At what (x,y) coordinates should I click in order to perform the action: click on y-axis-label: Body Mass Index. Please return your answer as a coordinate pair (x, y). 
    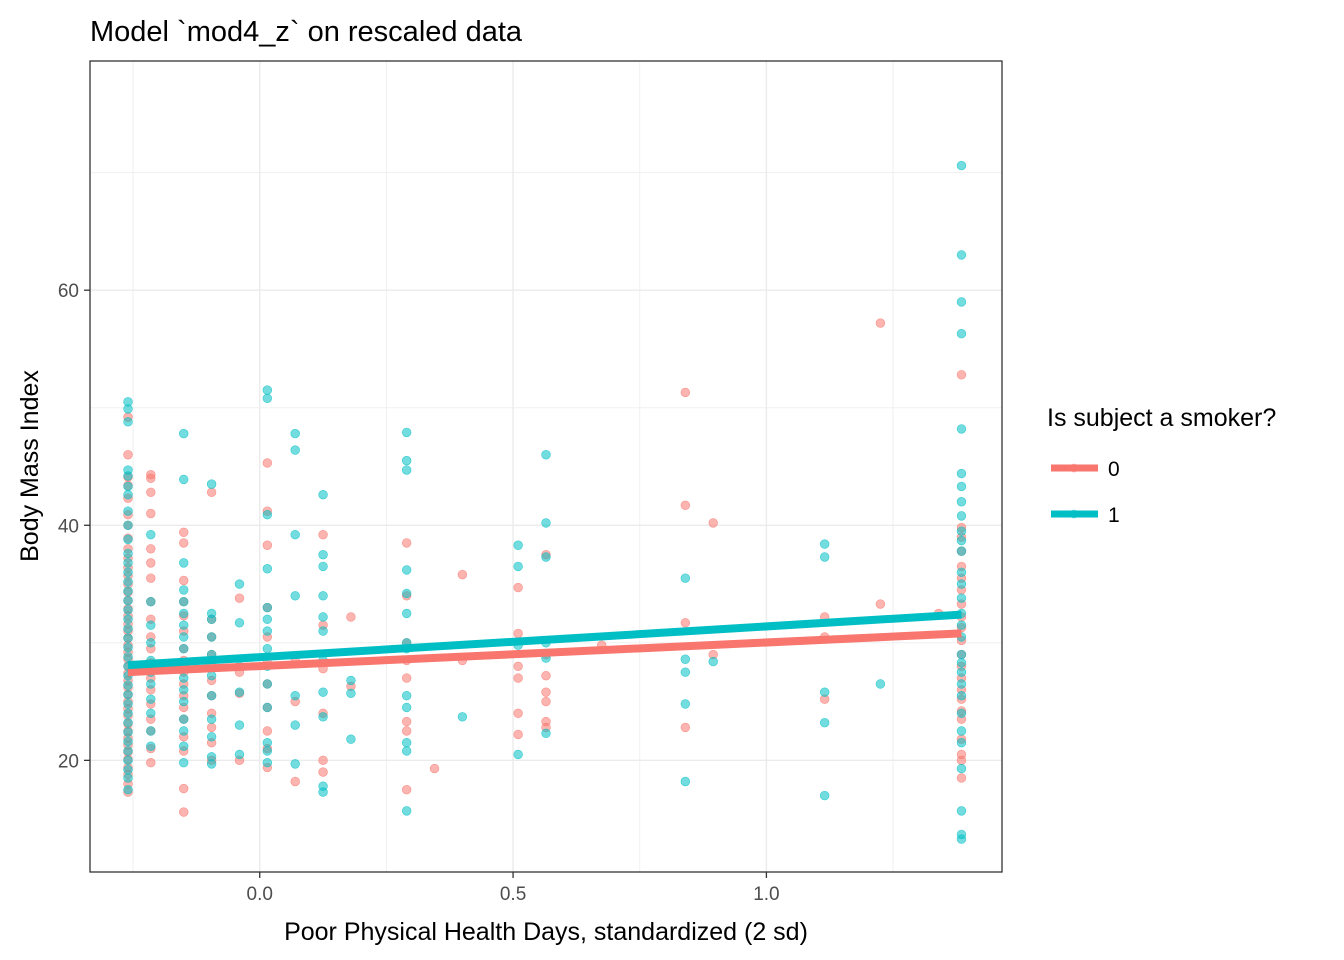
    Looking at the image, I should click on (30, 466).